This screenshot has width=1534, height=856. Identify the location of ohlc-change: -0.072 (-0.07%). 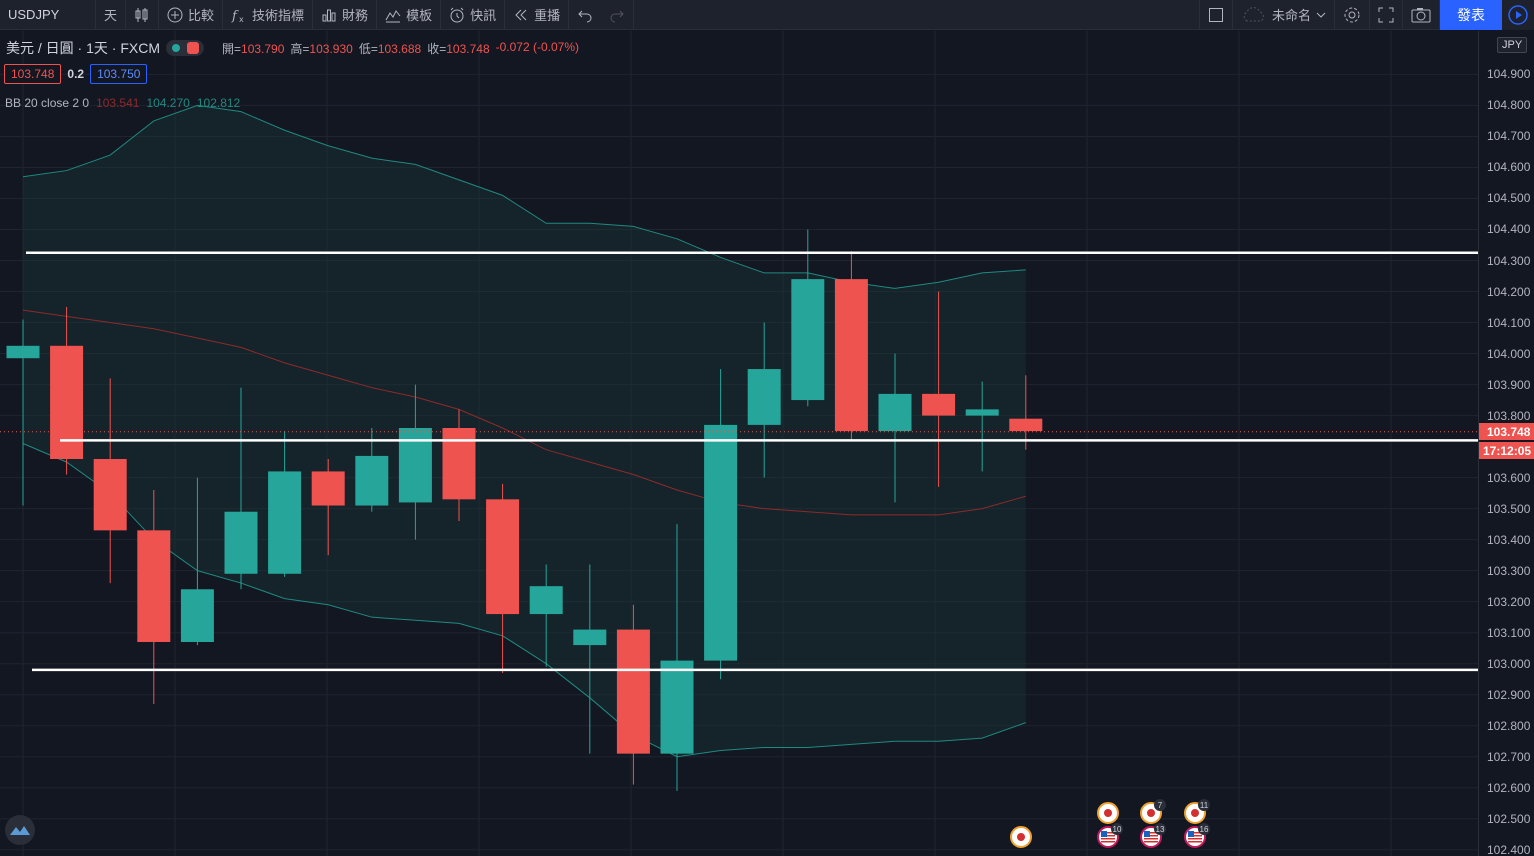
(537, 46).